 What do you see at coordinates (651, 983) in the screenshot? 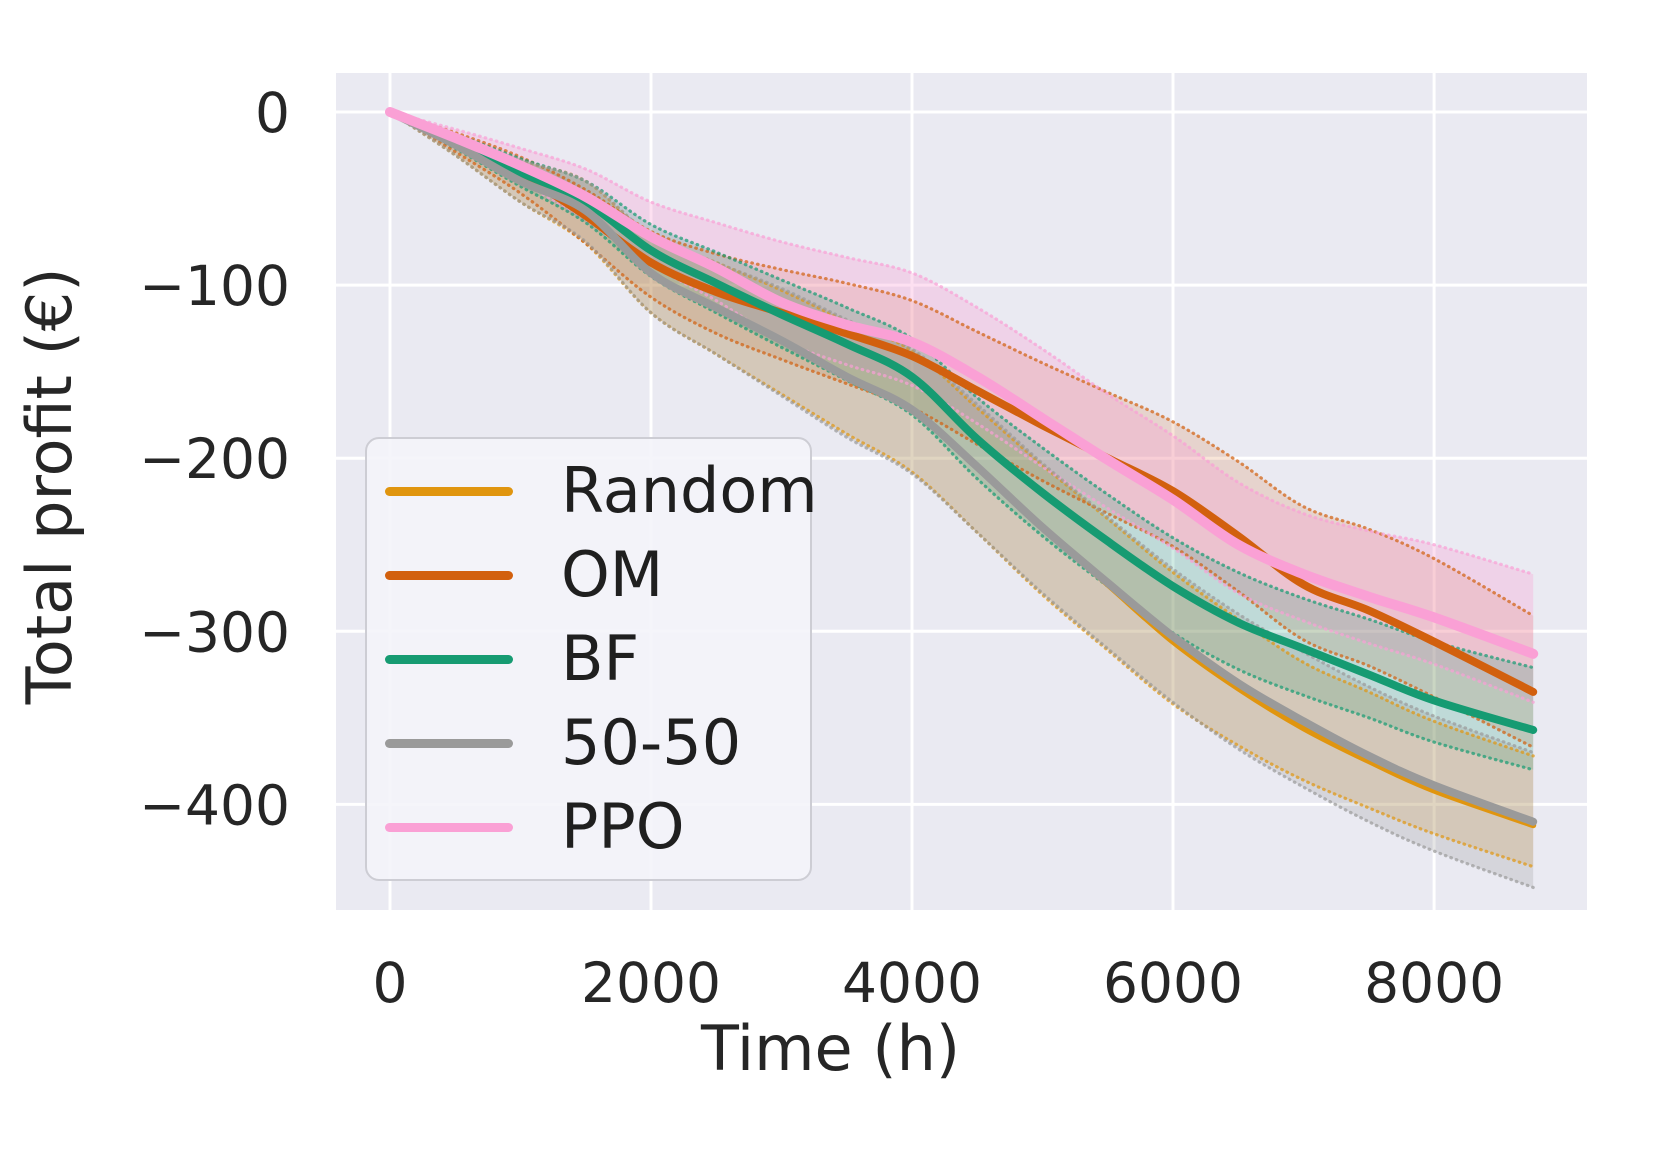
I see `x-tick-label: 2000` at bounding box center [651, 983].